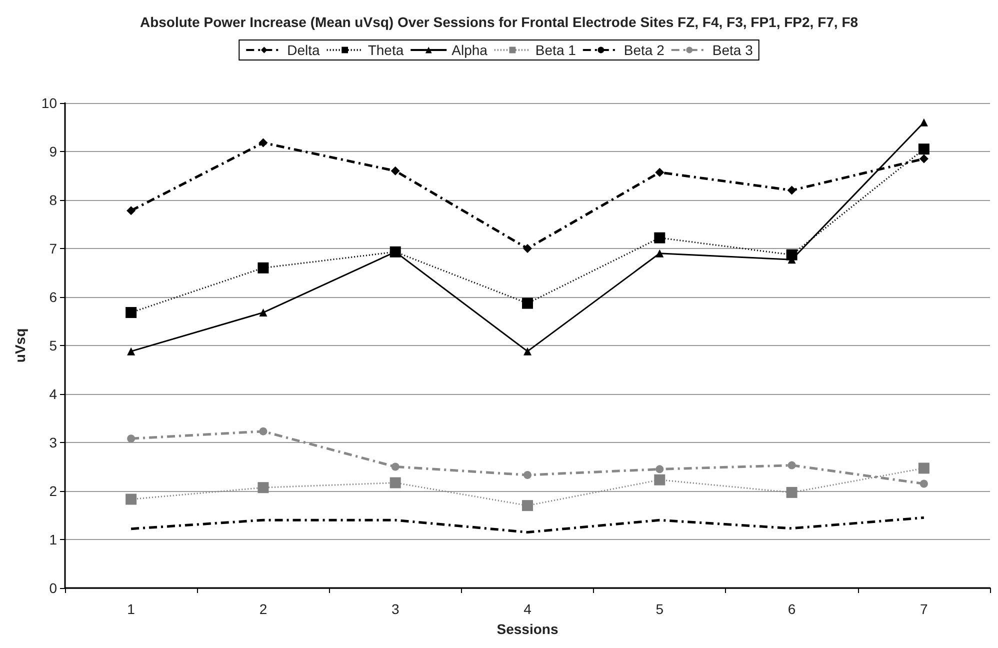 The height and width of the screenshot is (648, 998). What do you see at coordinates (53, 588) in the screenshot?
I see `y-tick-label: 0` at bounding box center [53, 588].